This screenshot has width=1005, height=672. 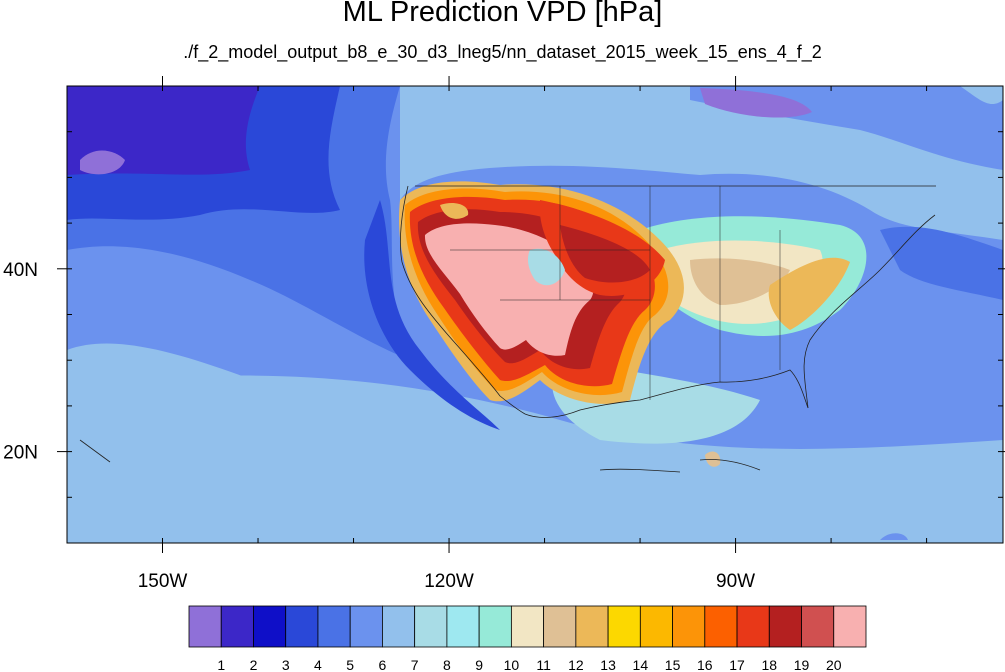 What do you see at coordinates (512, 664) in the screenshot?
I see `colorbar-label: 10` at bounding box center [512, 664].